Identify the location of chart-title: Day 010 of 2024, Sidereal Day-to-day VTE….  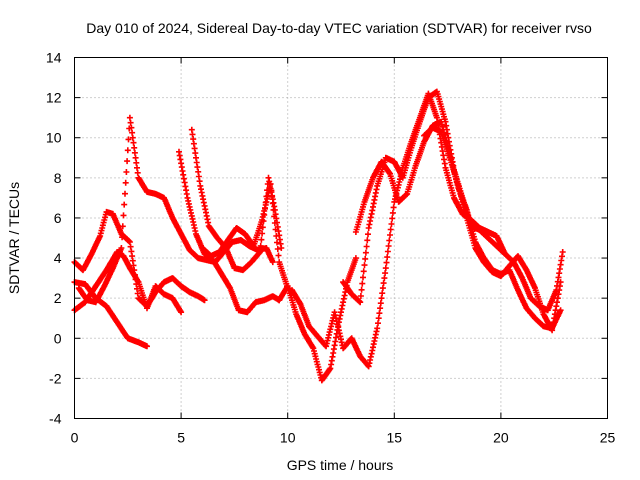
(339, 28).